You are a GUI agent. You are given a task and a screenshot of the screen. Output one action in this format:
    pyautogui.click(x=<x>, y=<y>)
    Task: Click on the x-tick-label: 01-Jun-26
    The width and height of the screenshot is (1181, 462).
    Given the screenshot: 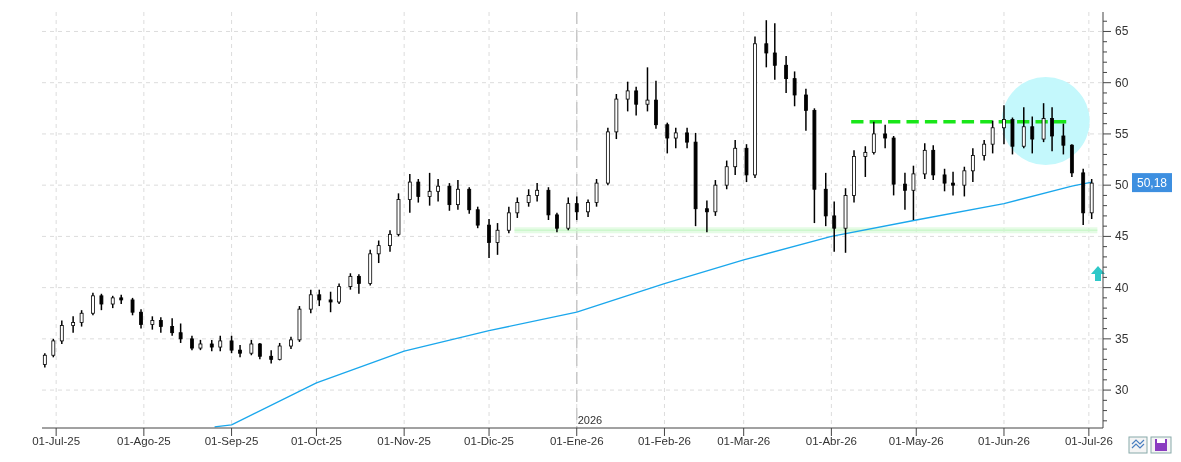 What is the action you would take?
    pyautogui.click(x=1004, y=441)
    